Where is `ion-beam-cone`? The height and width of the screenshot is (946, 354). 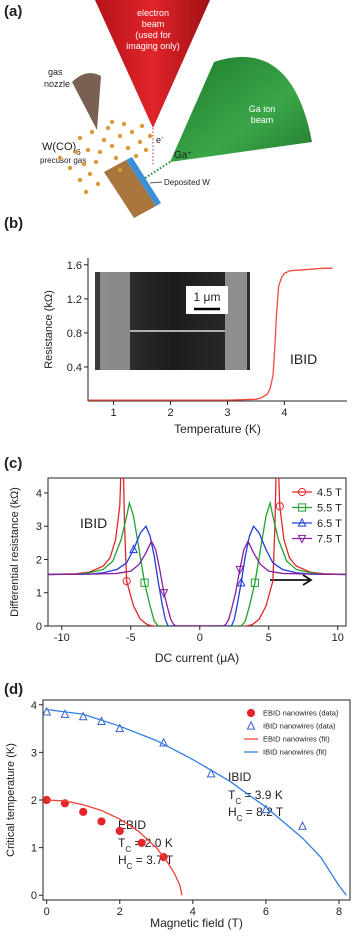
ion-beam-cone is located at coordinates (241, 109).